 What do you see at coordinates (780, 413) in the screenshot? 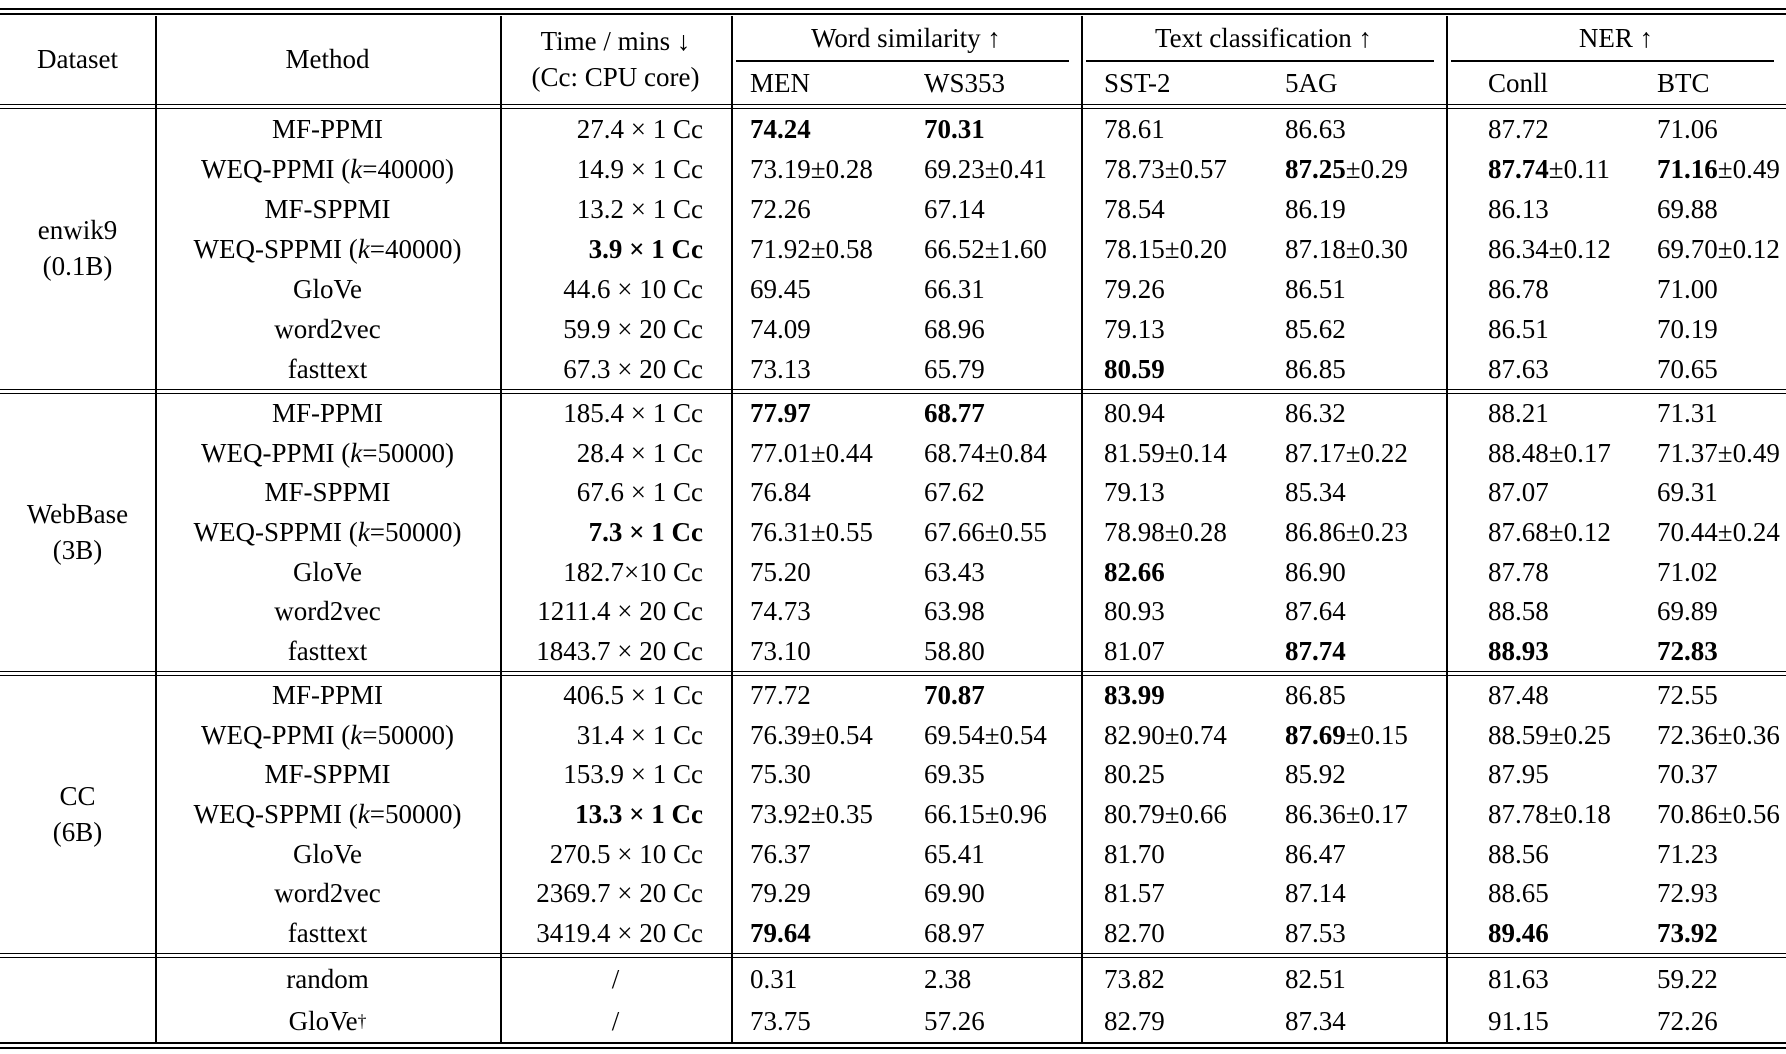
I see `metric-cell: 77.97` at bounding box center [780, 413].